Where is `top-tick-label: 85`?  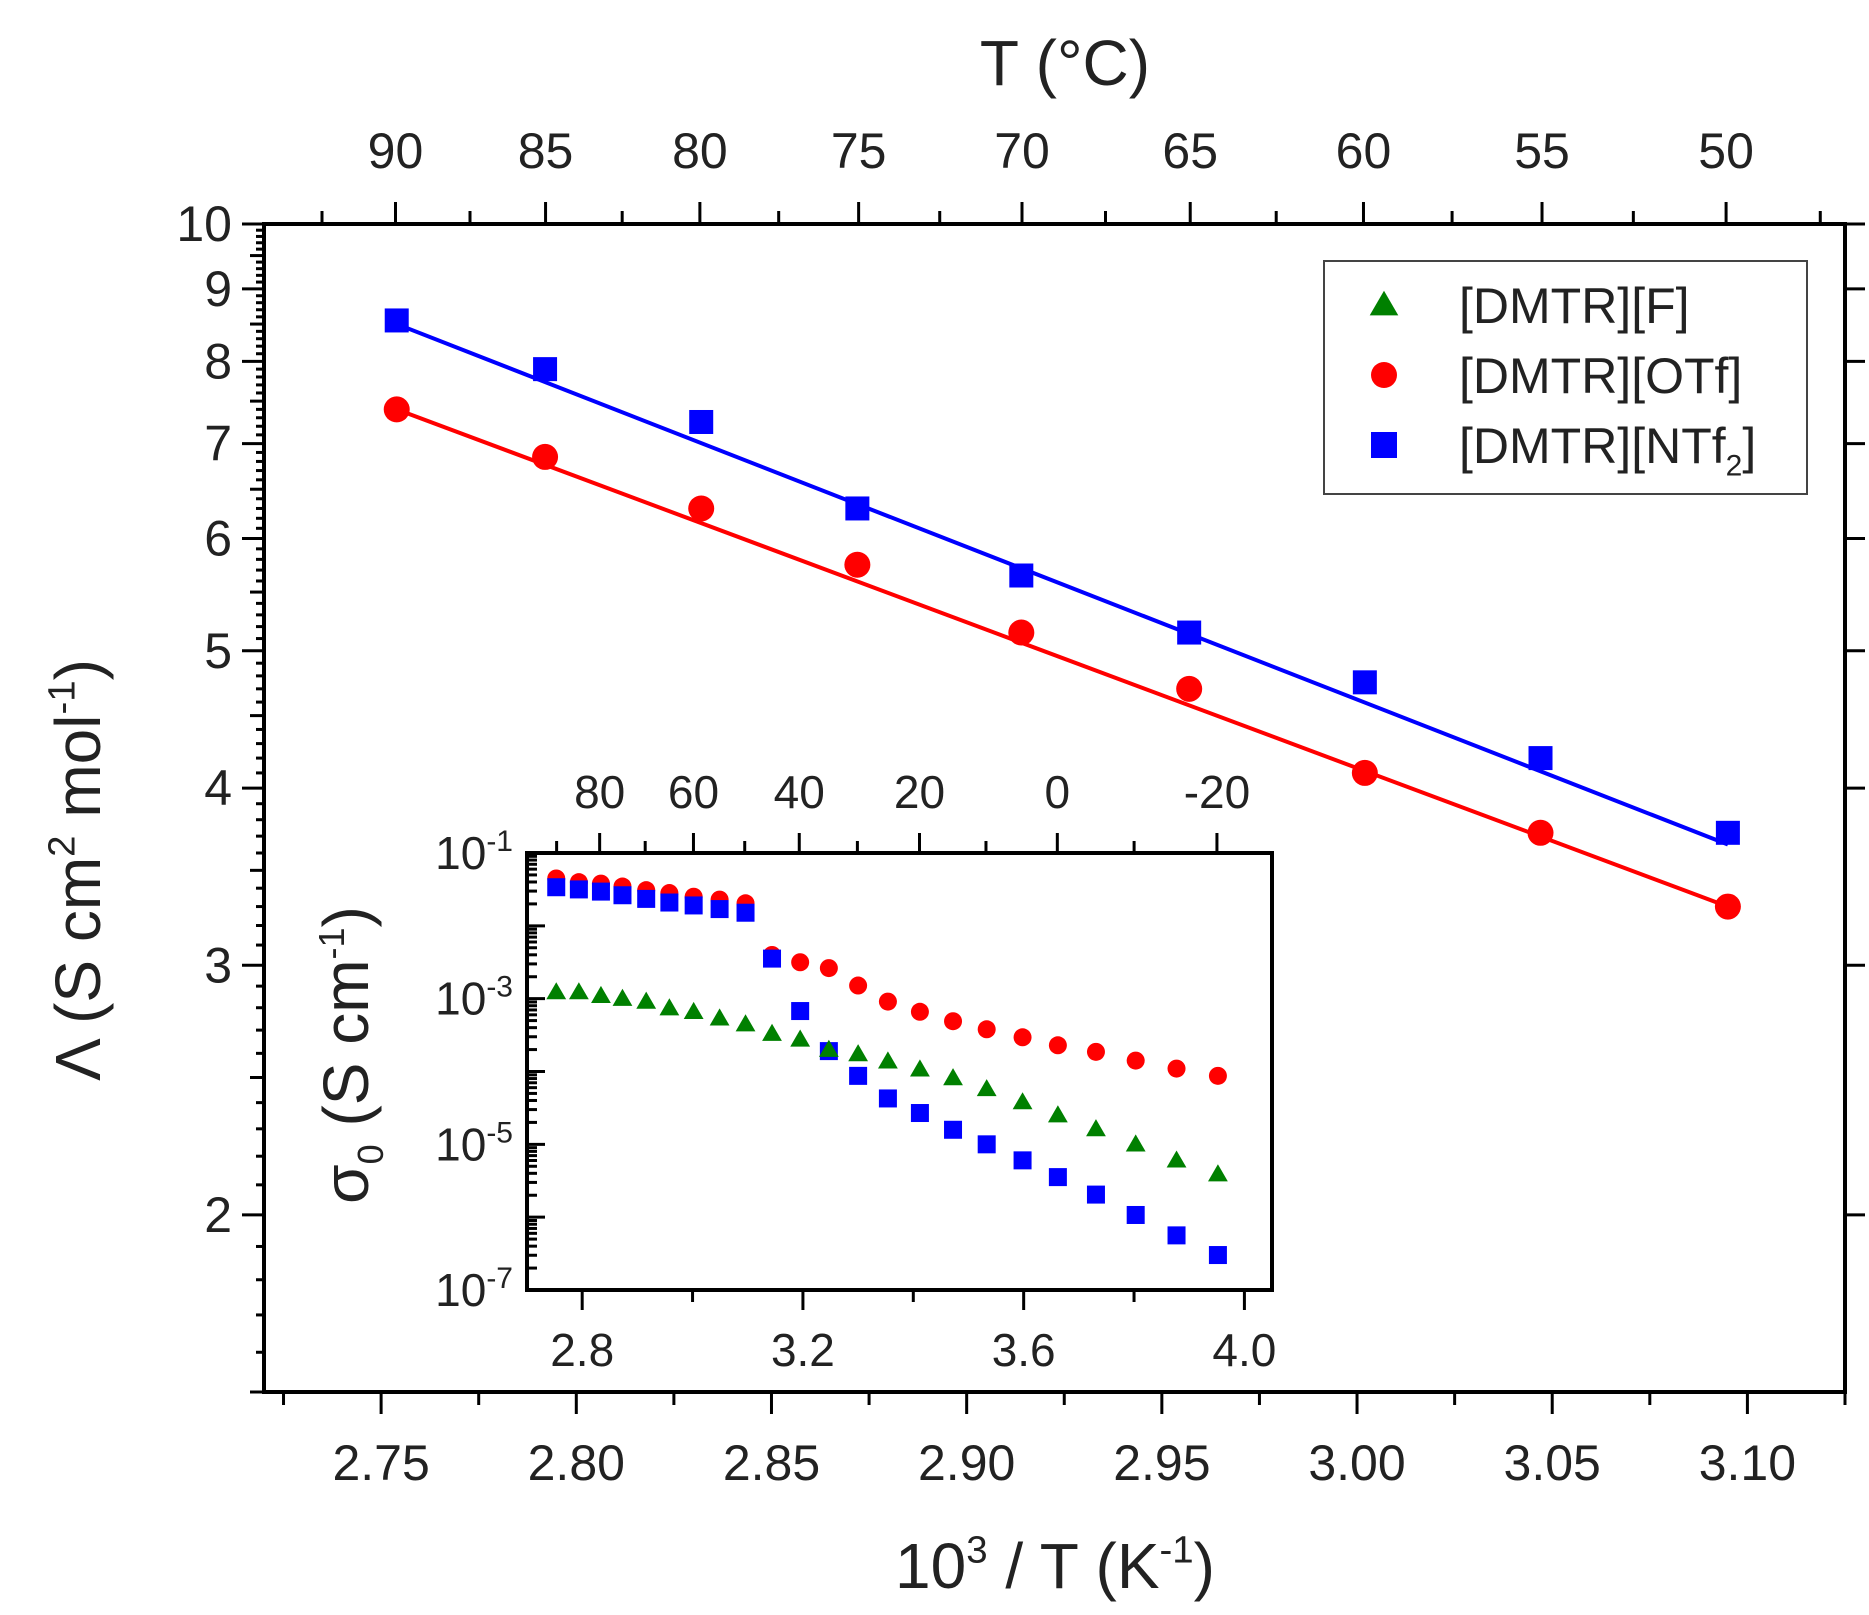
top-tick-label: 85 is located at coordinates (546, 151).